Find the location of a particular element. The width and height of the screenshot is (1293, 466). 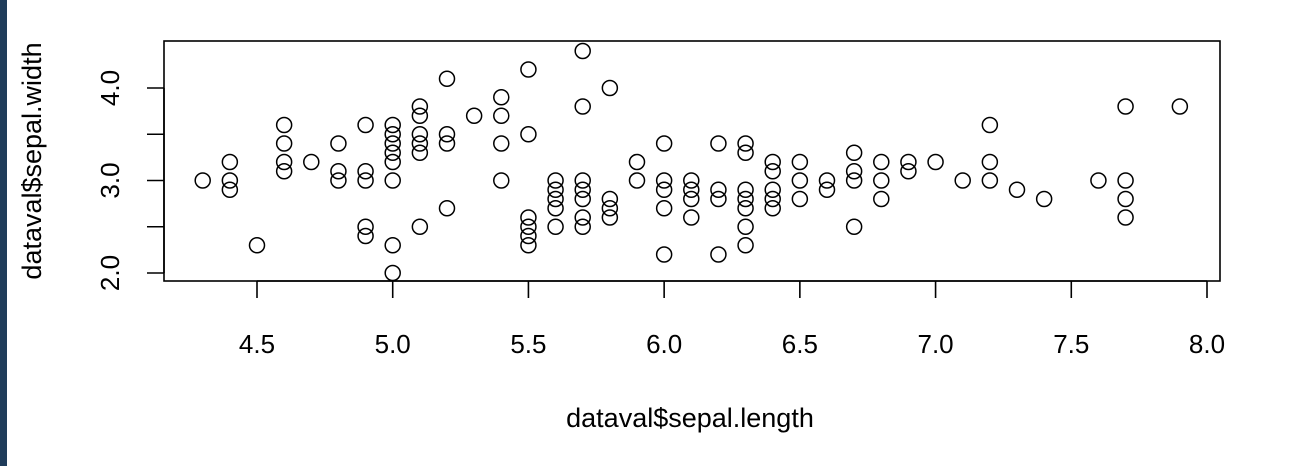

y-tick-label: 4.0 is located at coordinates (110, 88).